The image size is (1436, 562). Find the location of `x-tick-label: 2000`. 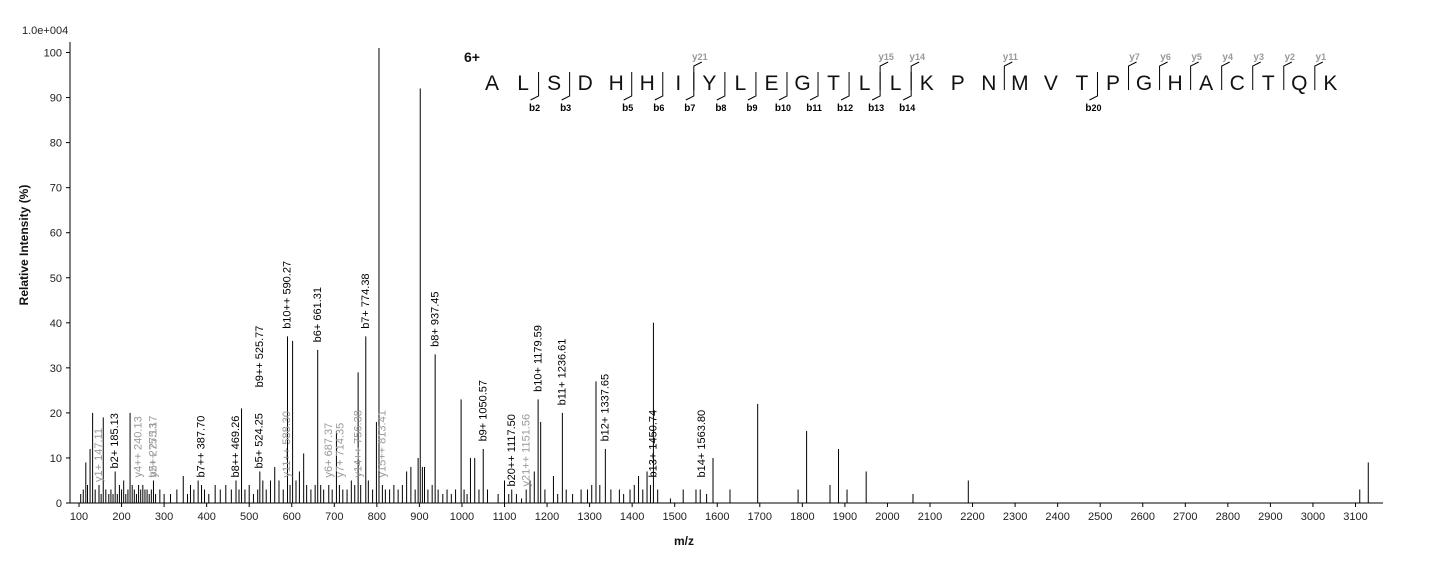

x-tick-label: 2000 is located at coordinates (887, 517).